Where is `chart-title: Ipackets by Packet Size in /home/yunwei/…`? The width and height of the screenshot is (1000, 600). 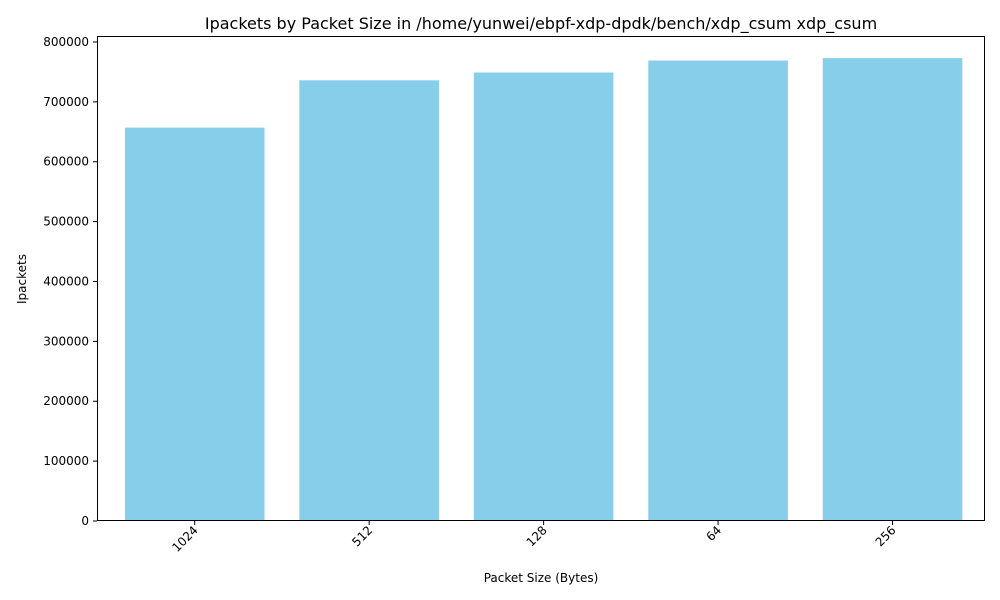
chart-title: Ipackets by Packet Size in /home/yunwei/… is located at coordinates (541, 24).